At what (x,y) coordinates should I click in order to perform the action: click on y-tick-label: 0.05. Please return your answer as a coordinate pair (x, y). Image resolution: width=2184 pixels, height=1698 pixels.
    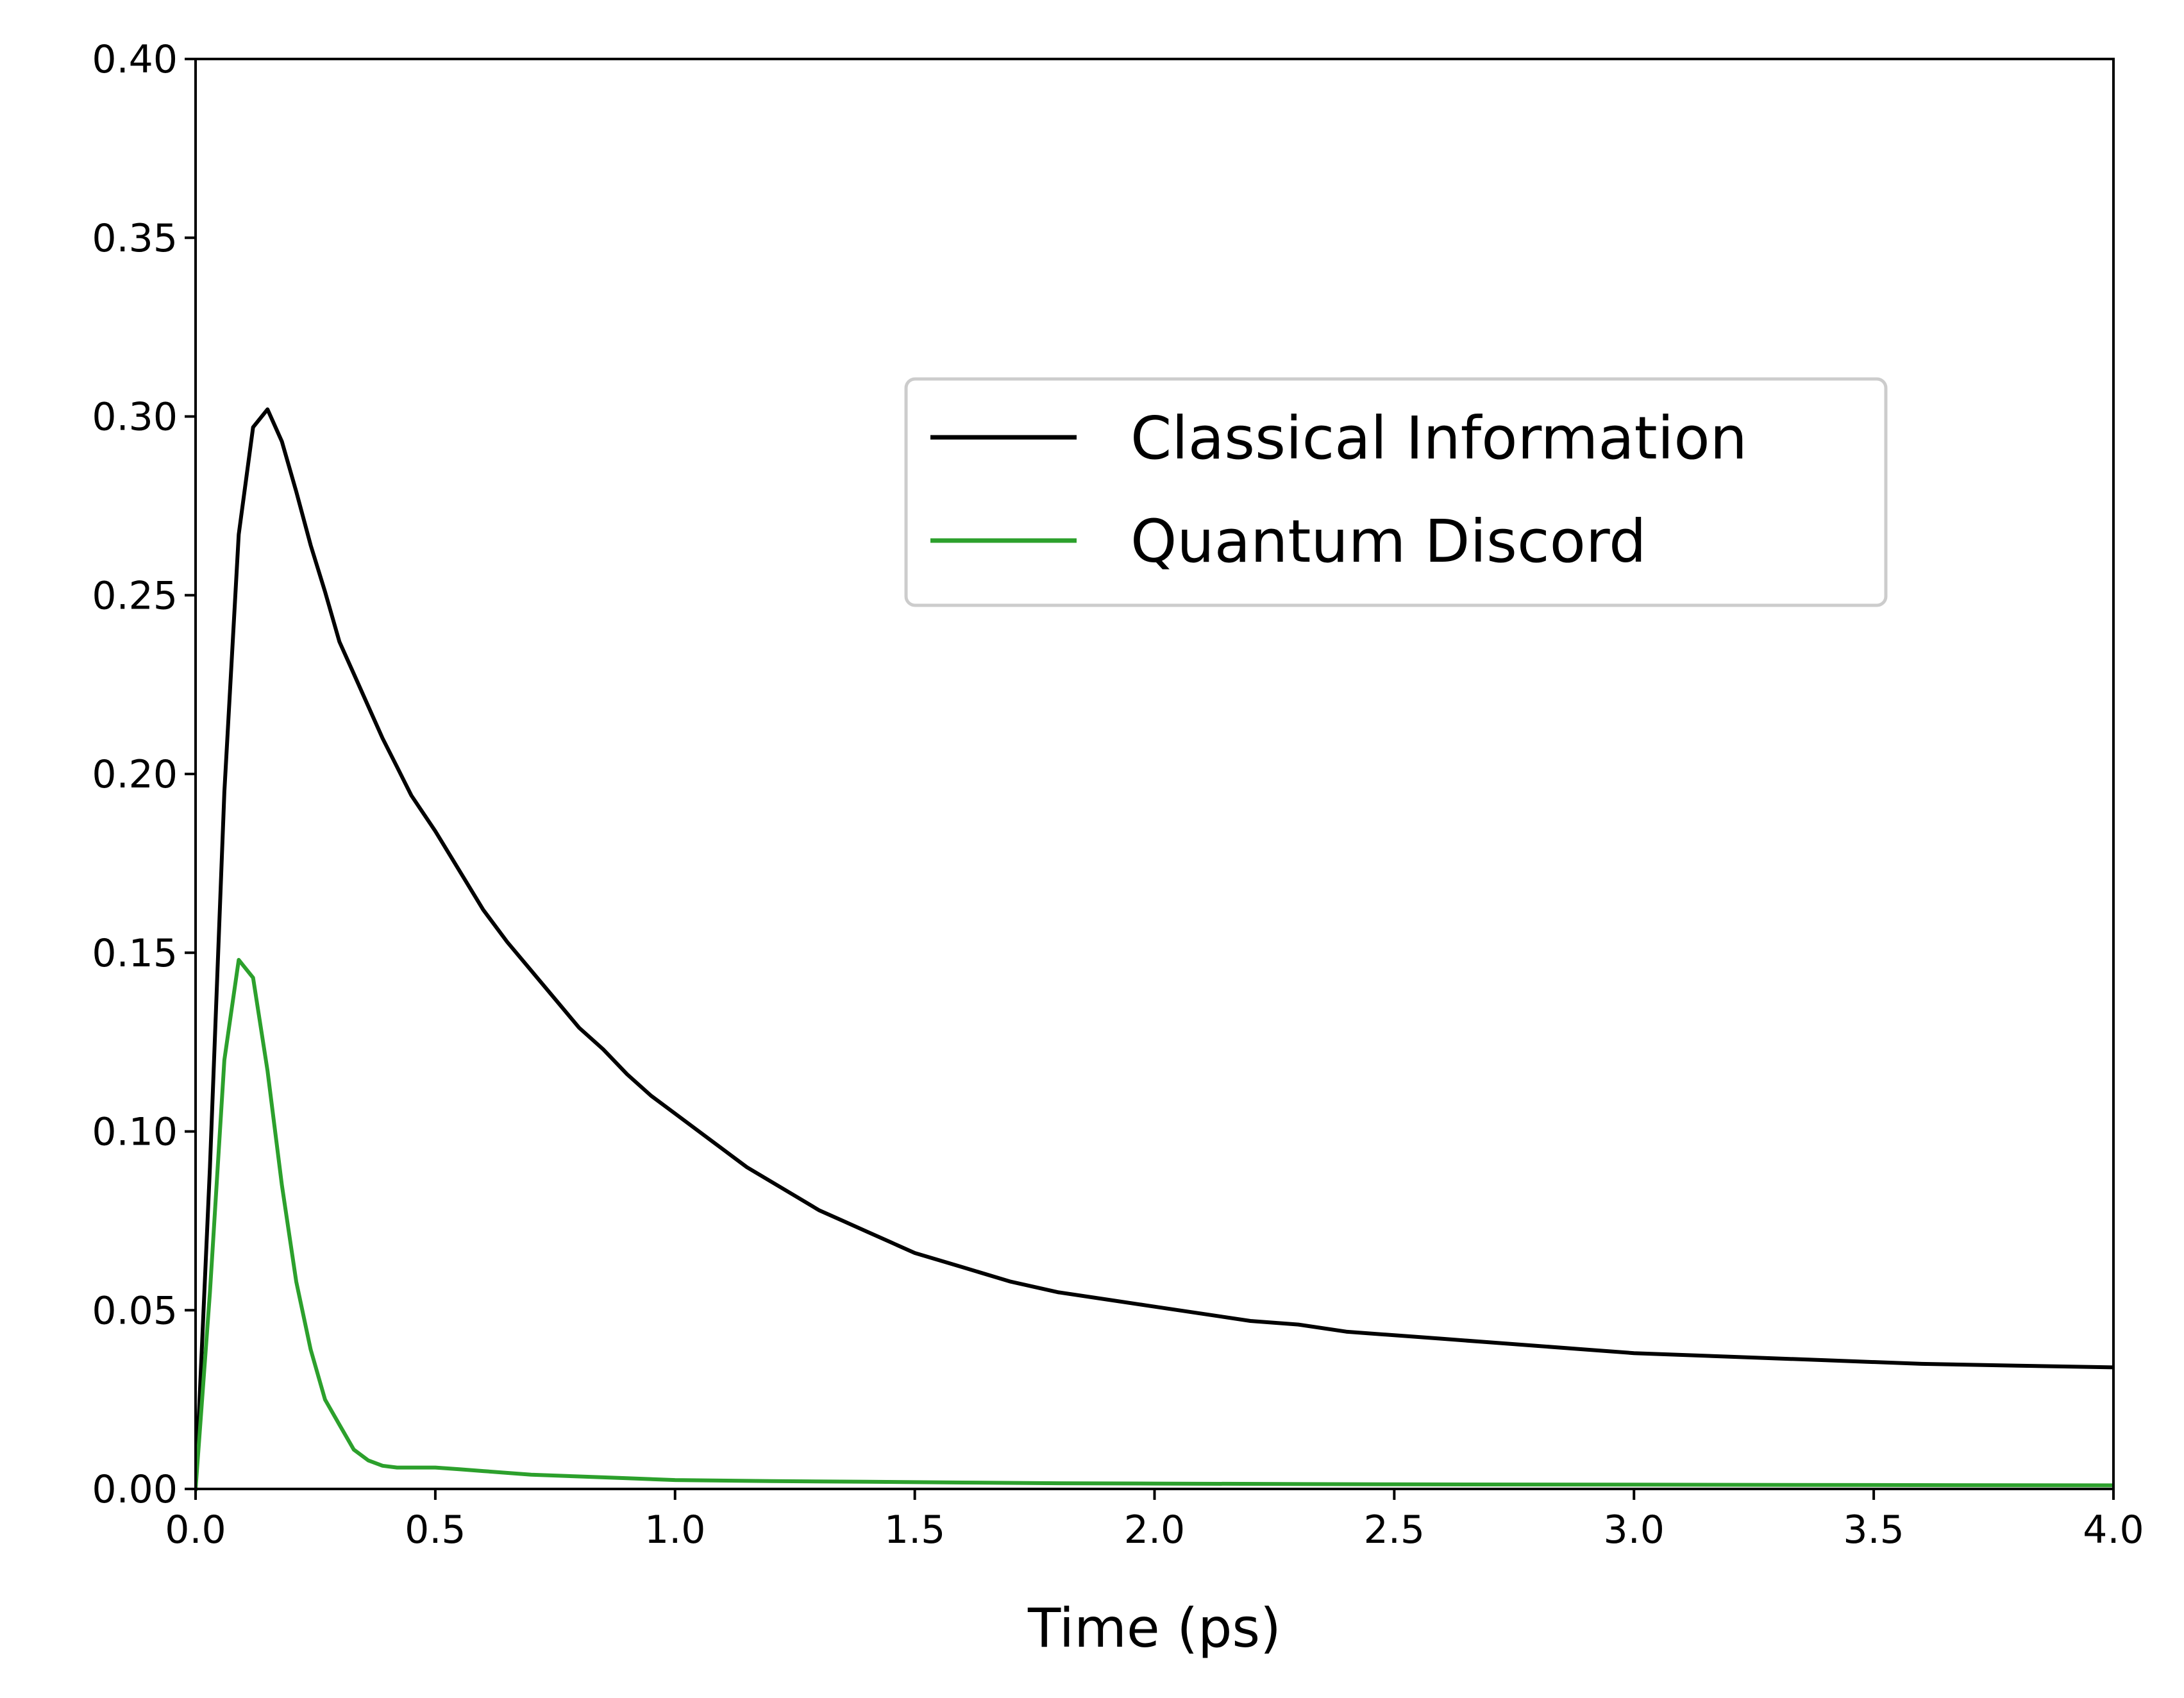
    Looking at the image, I should click on (135, 1310).